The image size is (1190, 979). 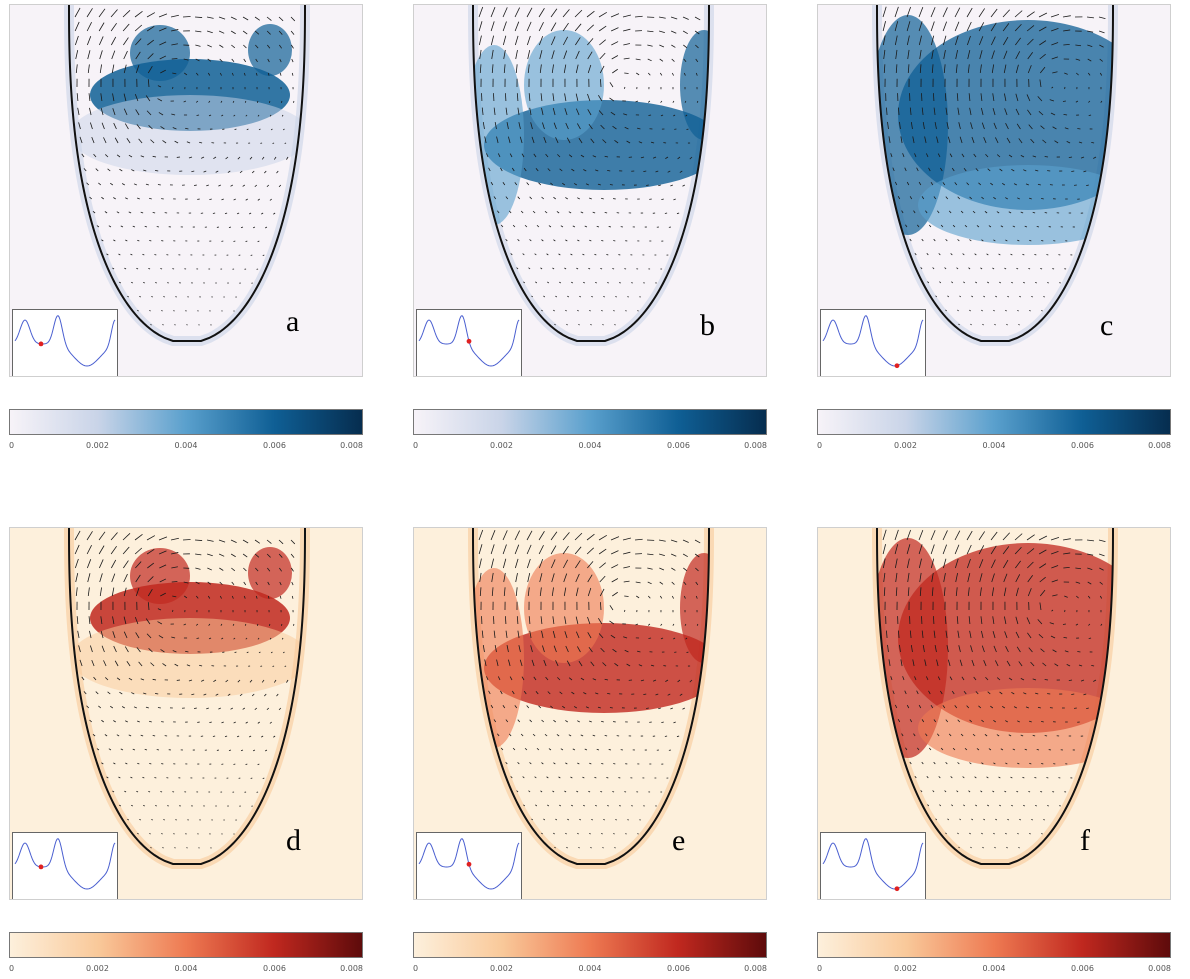 What do you see at coordinates (1107, 325) in the screenshot?
I see `panel-label-c: c` at bounding box center [1107, 325].